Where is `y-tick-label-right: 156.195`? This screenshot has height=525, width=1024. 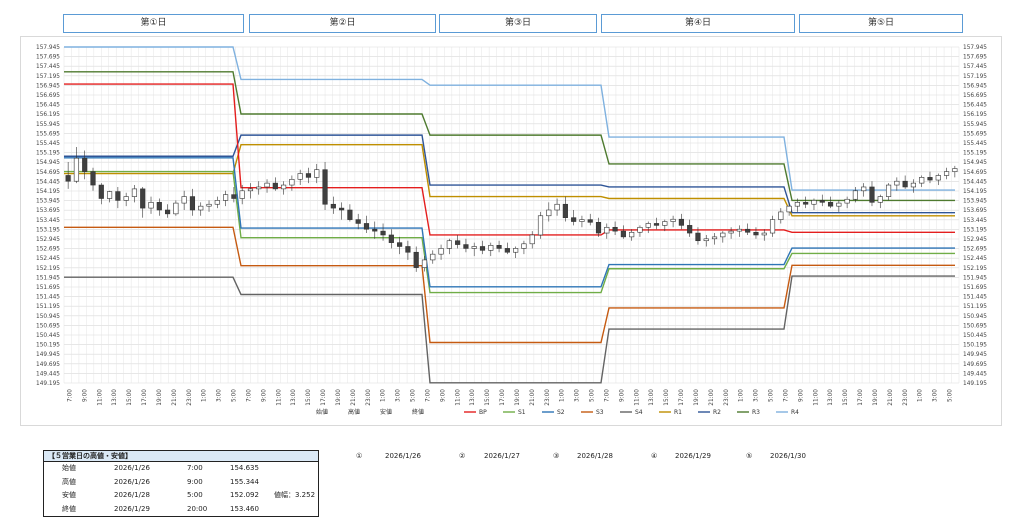 y-tick-label-right: 156.195 is located at coordinates (975, 115).